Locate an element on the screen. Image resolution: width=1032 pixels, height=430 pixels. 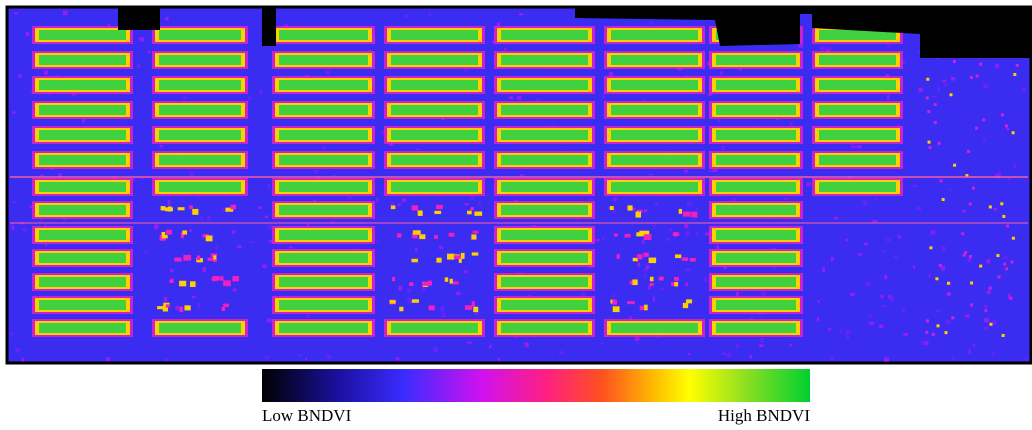
row-line is located at coordinates (519, 223).